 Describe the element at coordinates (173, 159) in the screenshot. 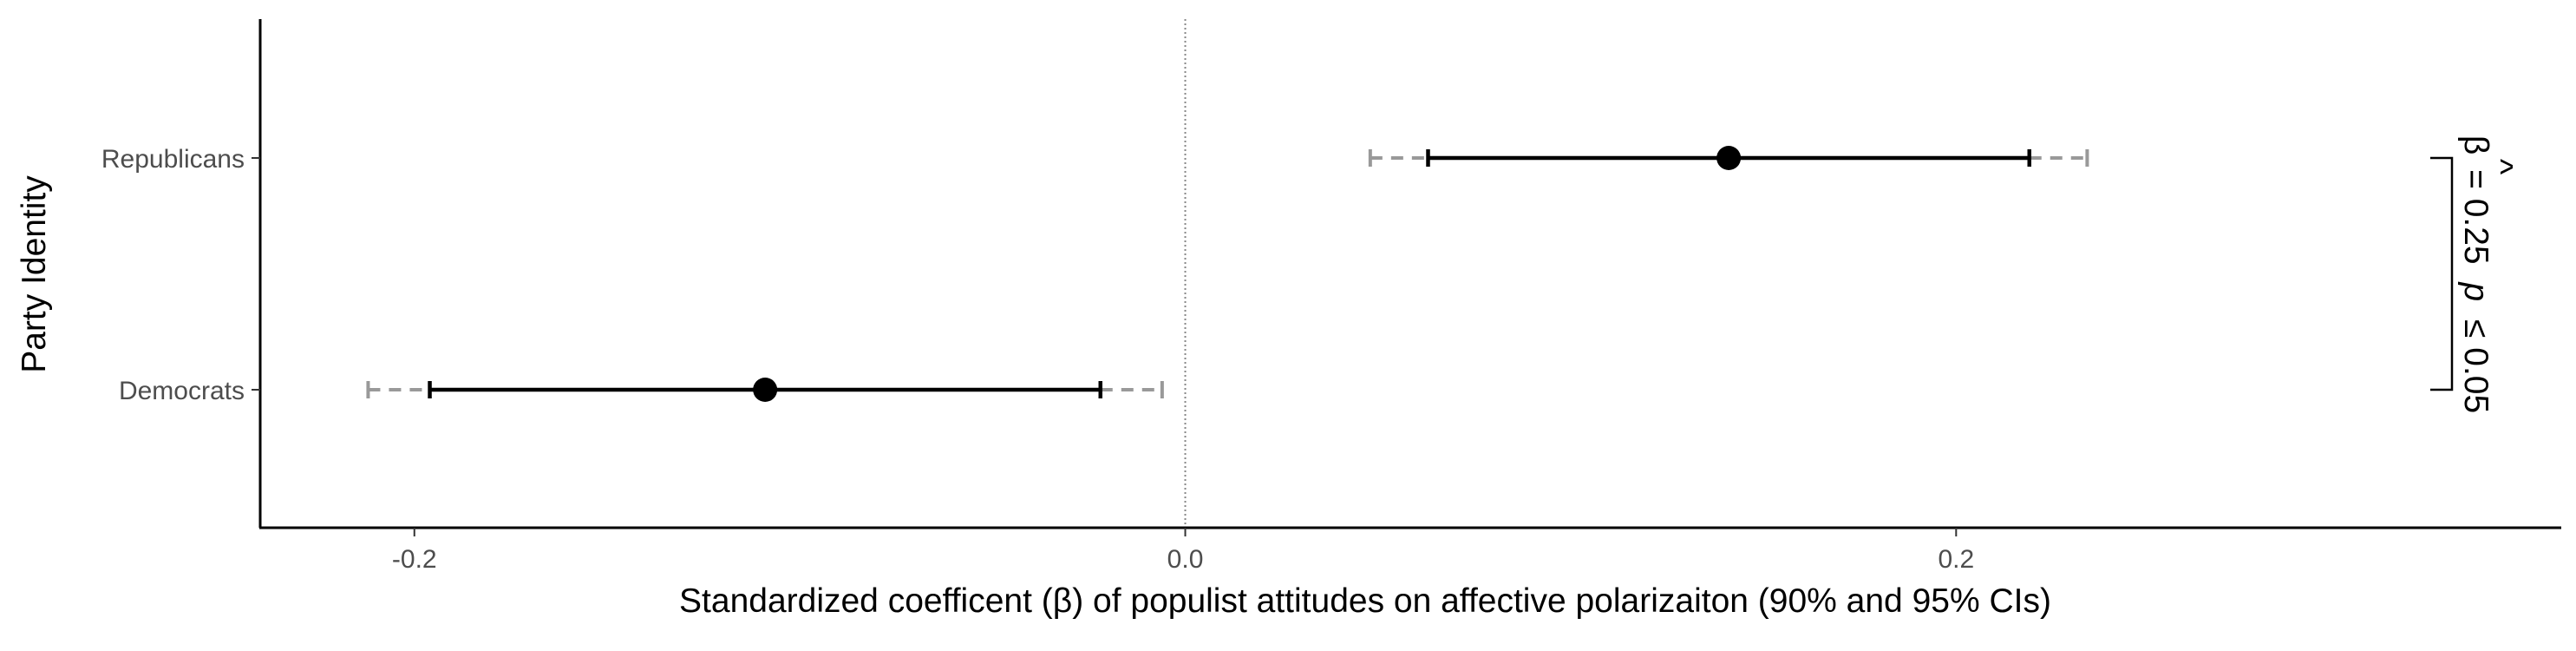

I see `y-tick-label: Republicans` at that location.